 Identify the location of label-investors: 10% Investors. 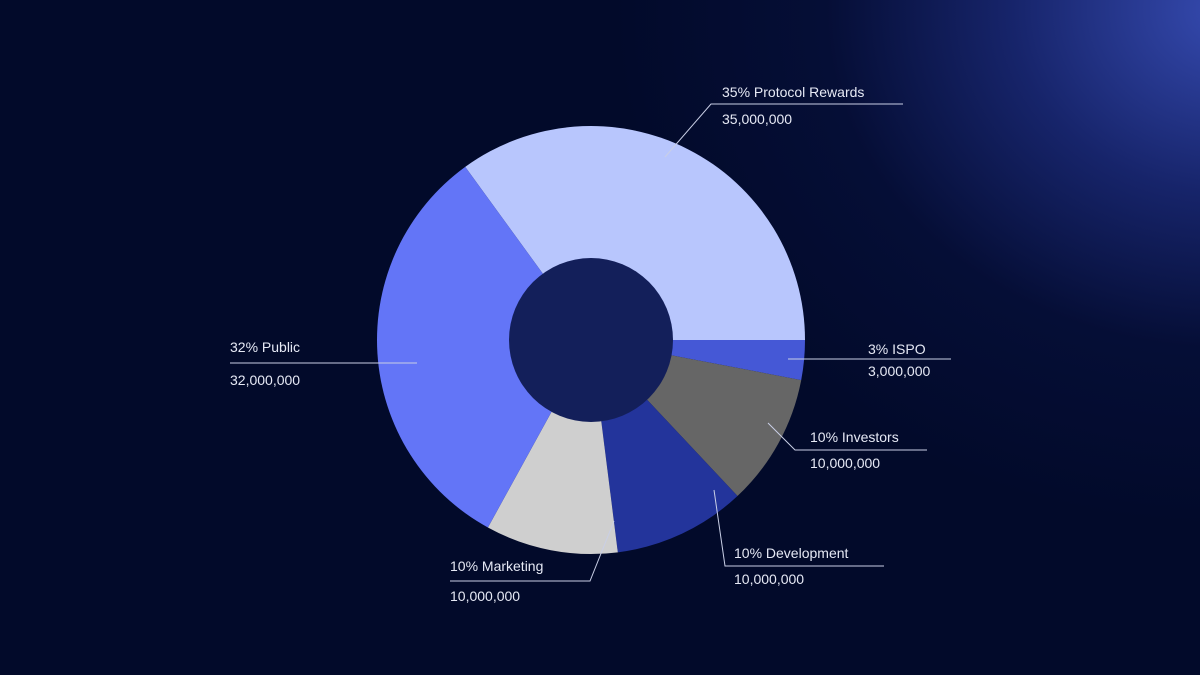
(854, 437).